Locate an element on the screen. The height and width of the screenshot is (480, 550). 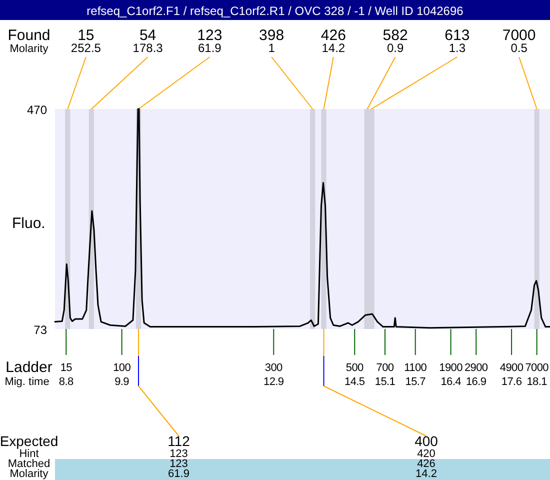
annotation: 0.9 is located at coordinates (395, 48).